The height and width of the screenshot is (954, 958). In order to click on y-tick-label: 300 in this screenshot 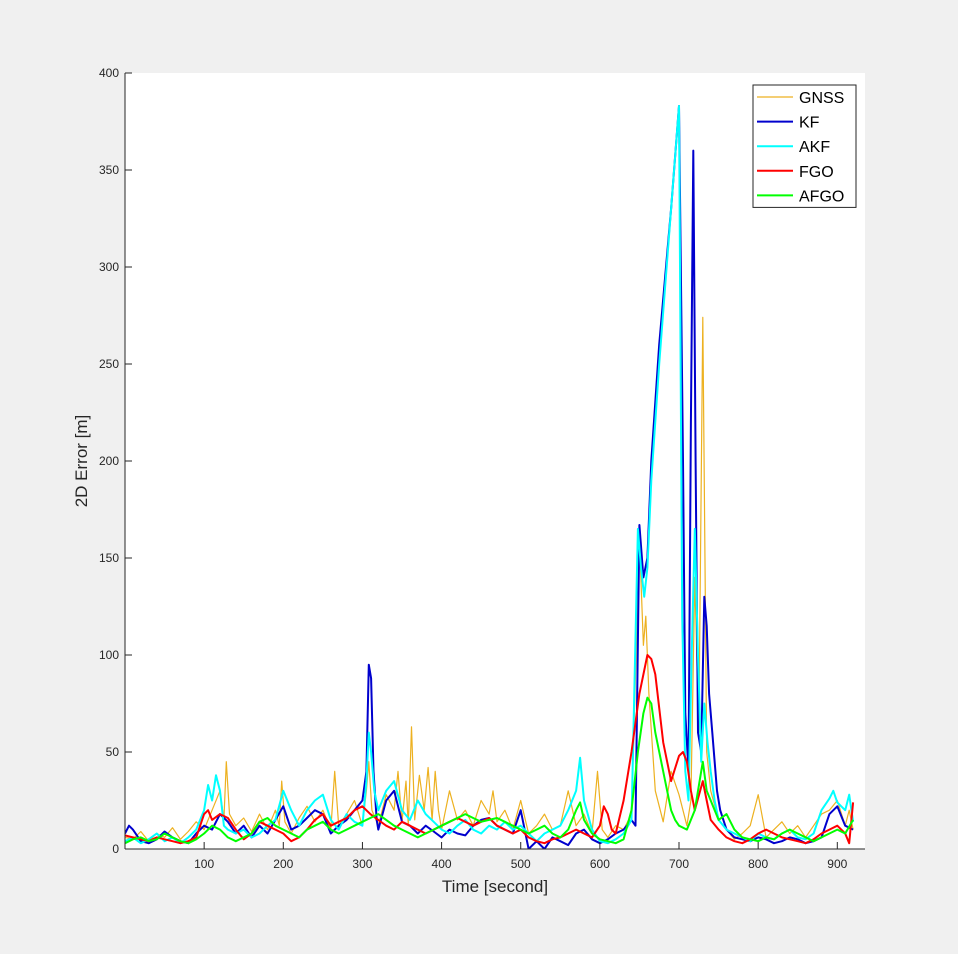, I will do `click(109, 267)`.